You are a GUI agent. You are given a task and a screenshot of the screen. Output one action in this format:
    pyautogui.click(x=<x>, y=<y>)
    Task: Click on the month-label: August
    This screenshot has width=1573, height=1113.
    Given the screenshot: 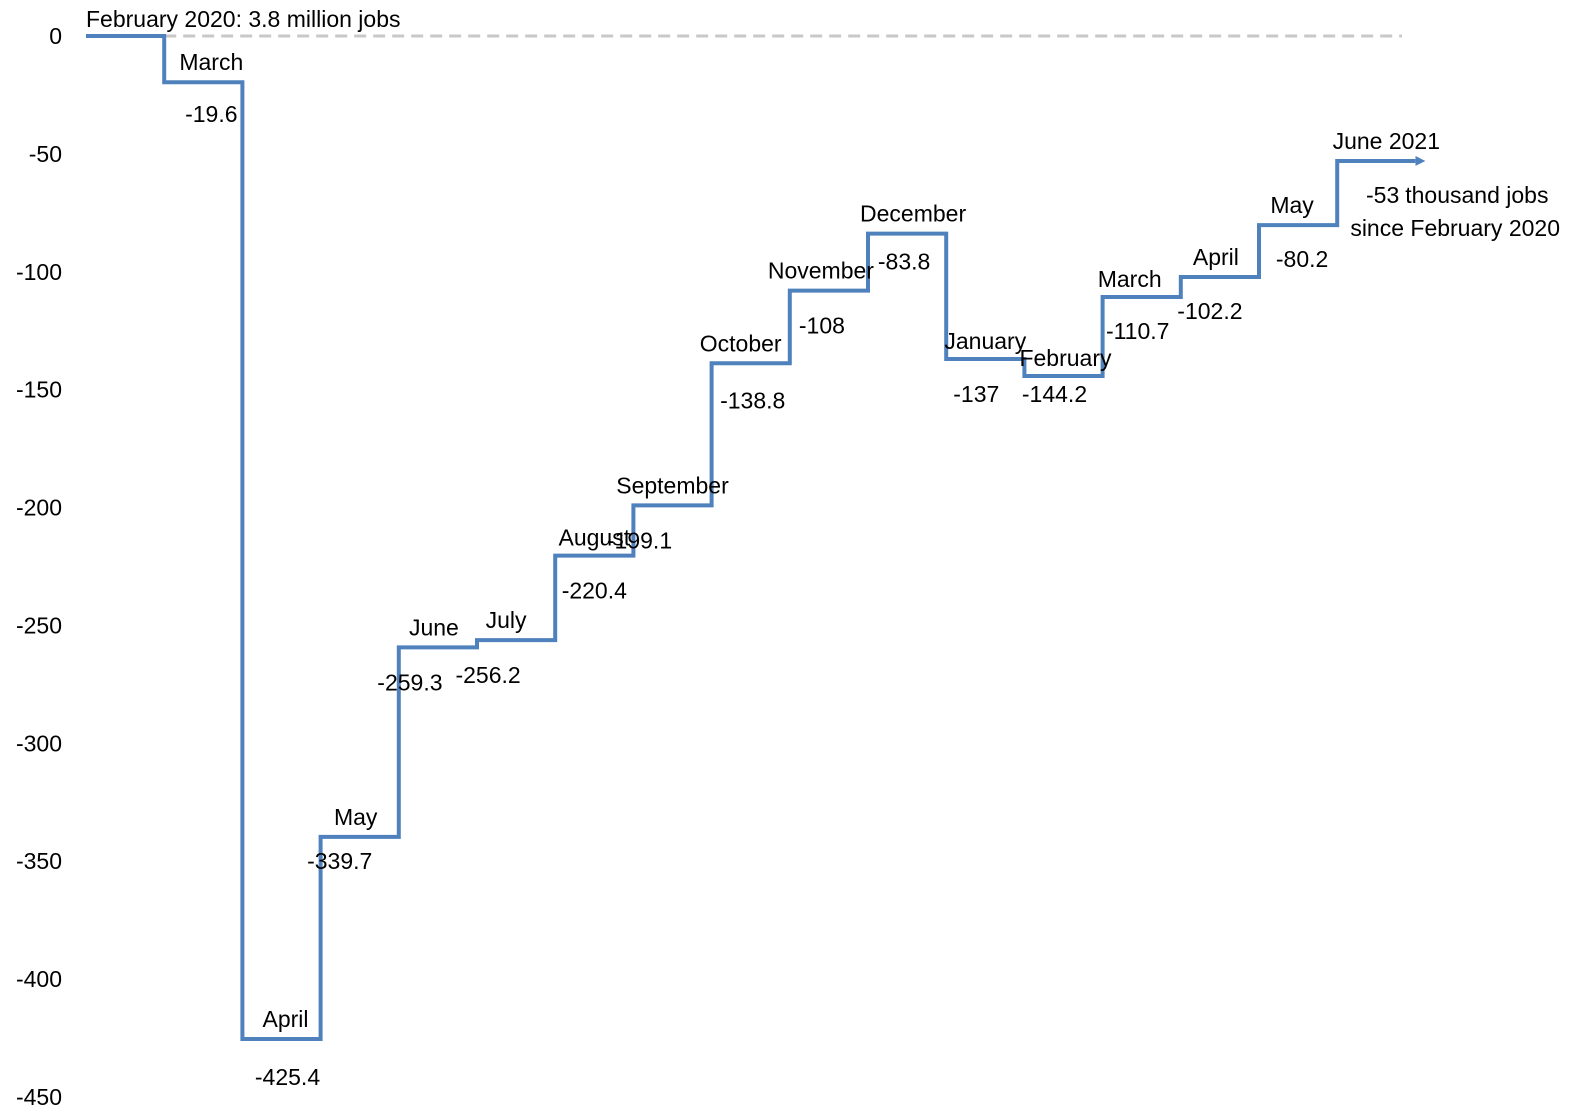 What is the action you would take?
    pyautogui.click(x=594, y=538)
    